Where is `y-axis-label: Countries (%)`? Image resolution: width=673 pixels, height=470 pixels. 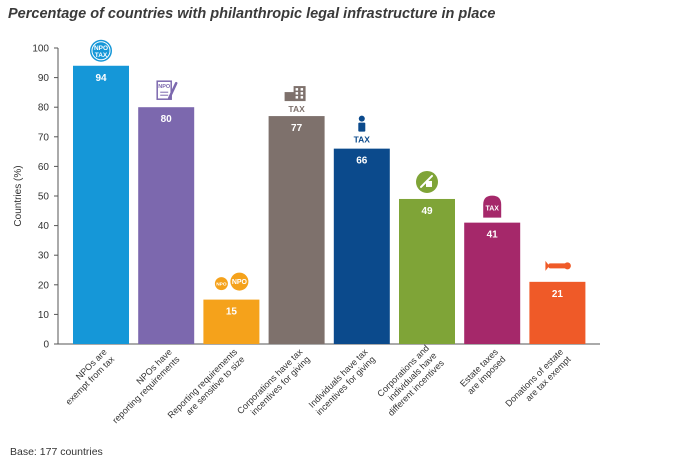
y-axis-label: Countries (%) is located at coordinates (18, 195).